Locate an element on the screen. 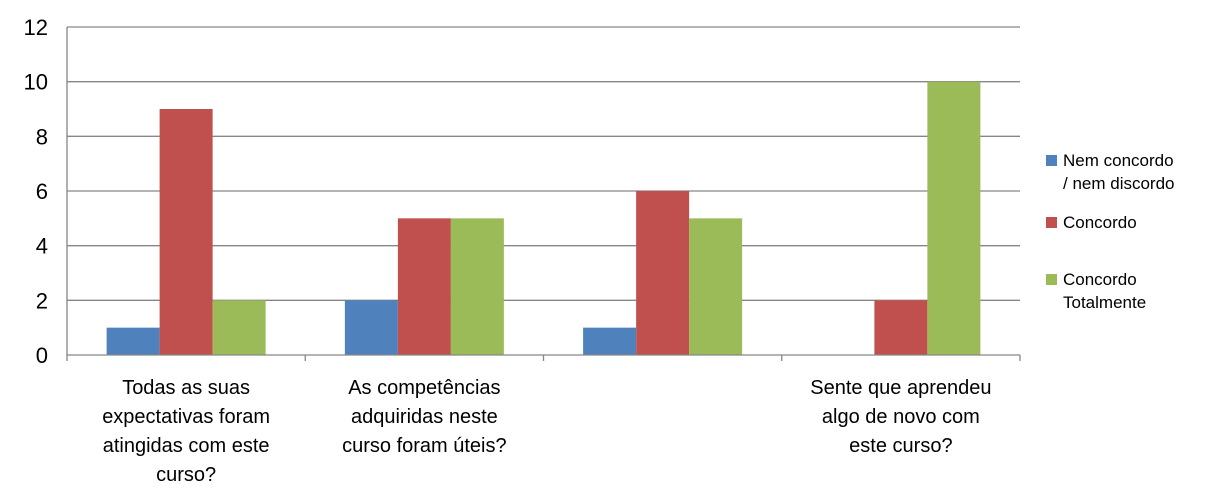 The width and height of the screenshot is (1210, 495). y-tick-label: 8 is located at coordinates (42, 136).